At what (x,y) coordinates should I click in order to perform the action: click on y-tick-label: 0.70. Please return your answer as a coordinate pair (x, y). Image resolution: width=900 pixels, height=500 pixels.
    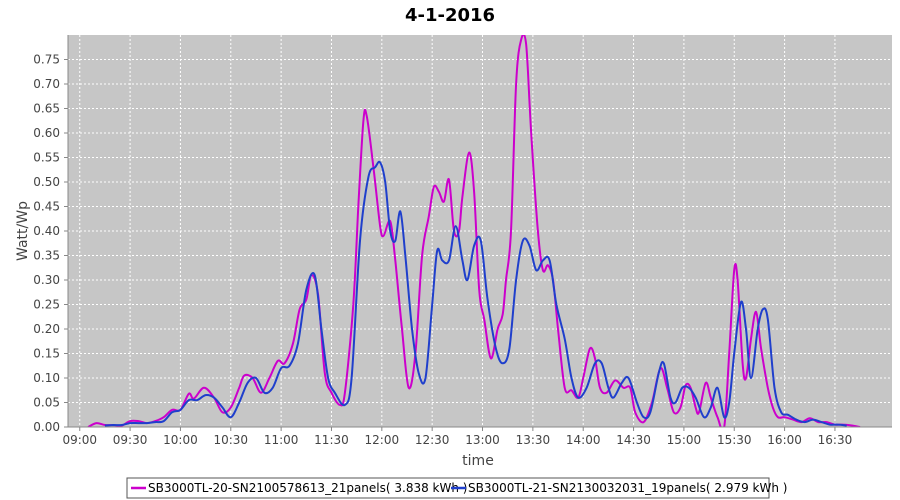
    Looking at the image, I should click on (46, 84).